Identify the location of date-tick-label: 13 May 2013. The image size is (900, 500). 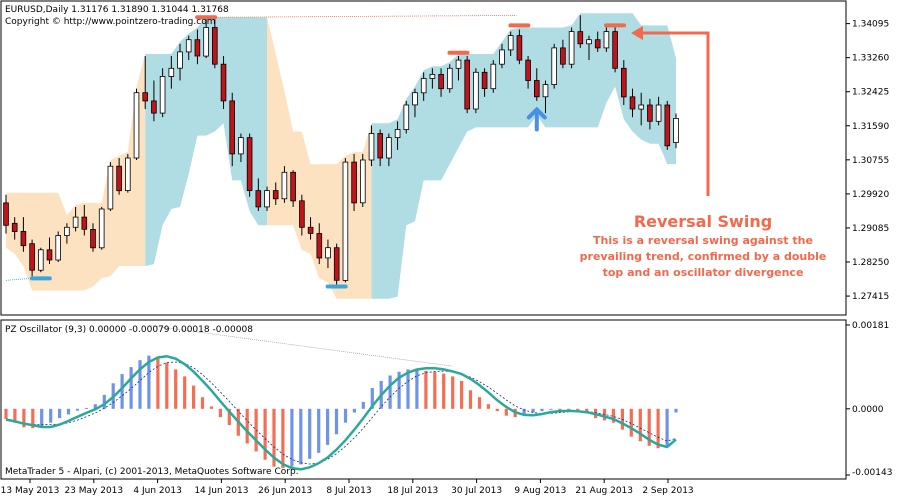
(30, 491).